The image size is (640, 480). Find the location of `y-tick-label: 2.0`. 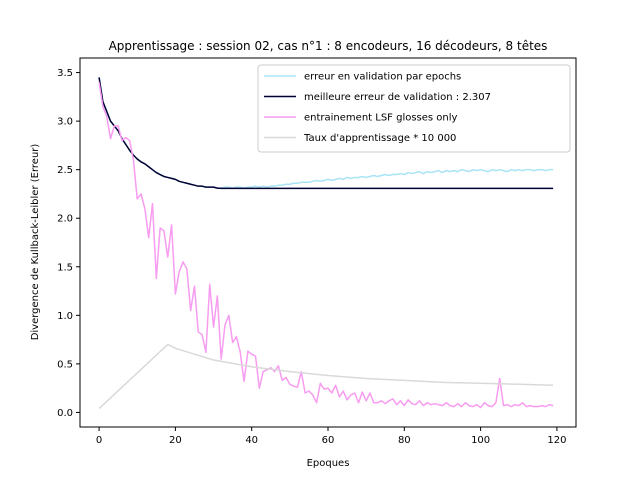

y-tick-label: 2.0 is located at coordinates (65, 219).